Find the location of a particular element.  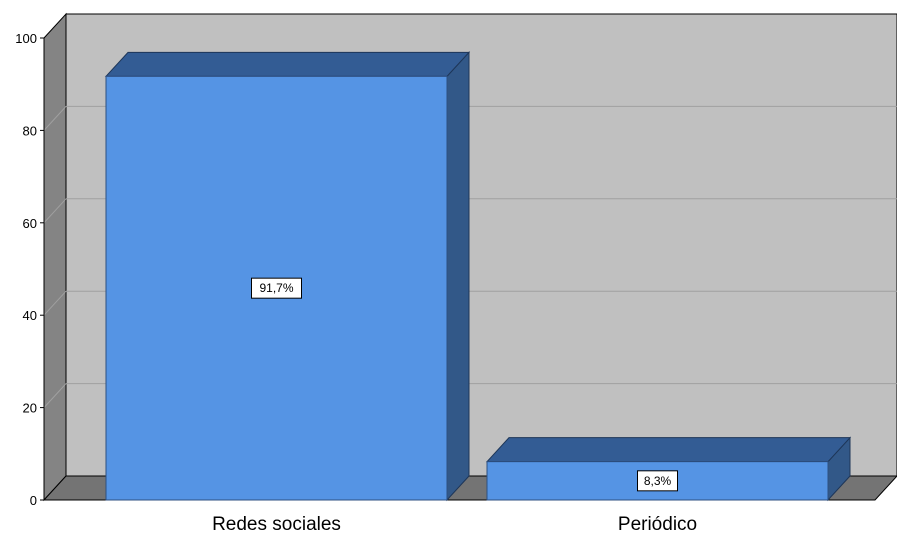

y-tick-label: 20 is located at coordinates (30, 408).